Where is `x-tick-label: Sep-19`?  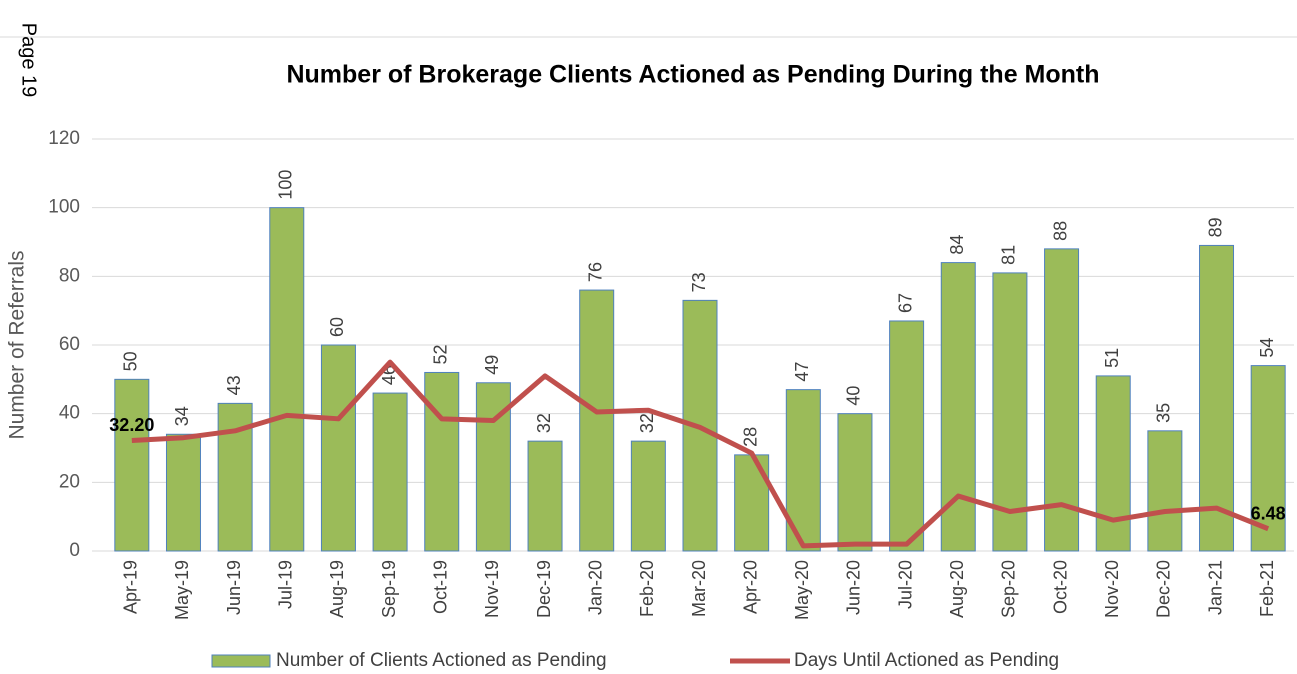 x-tick-label: Sep-19 is located at coordinates (389, 589).